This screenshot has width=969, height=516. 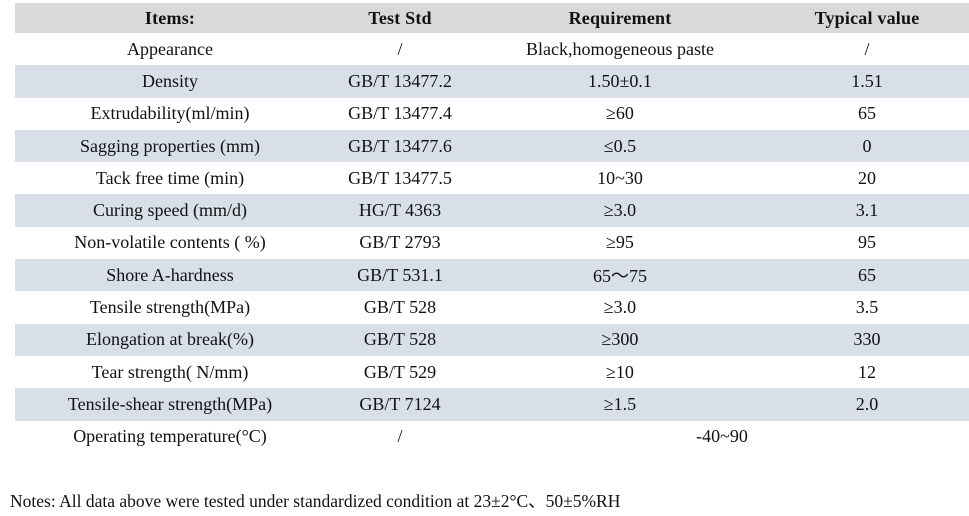 I want to click on cell-item: Tensile-shear strength(MPa), so click(x=170, y=404).